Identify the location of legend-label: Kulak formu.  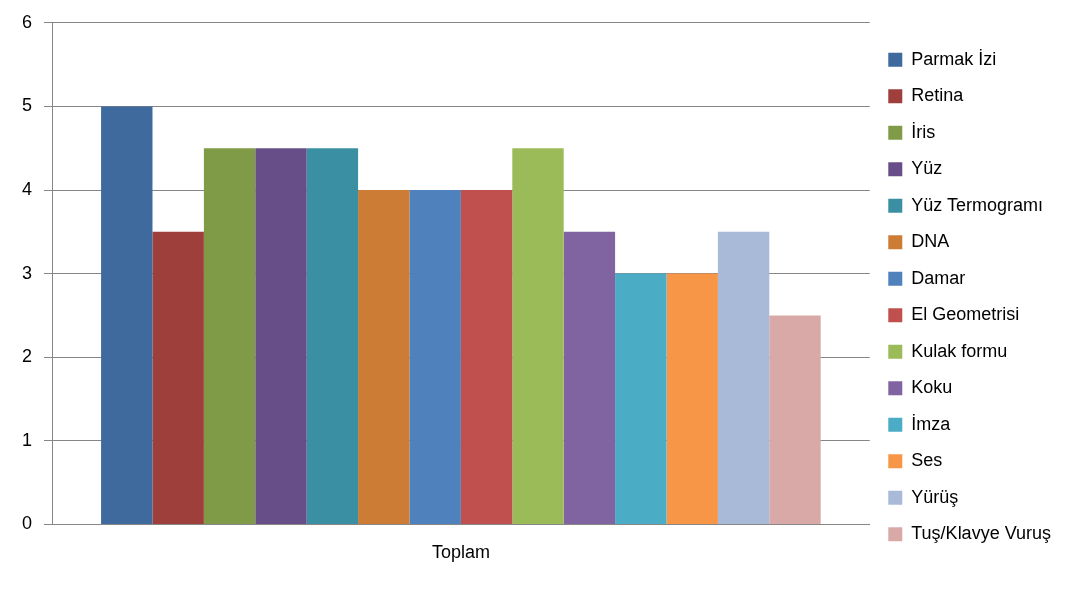
(959, 350).